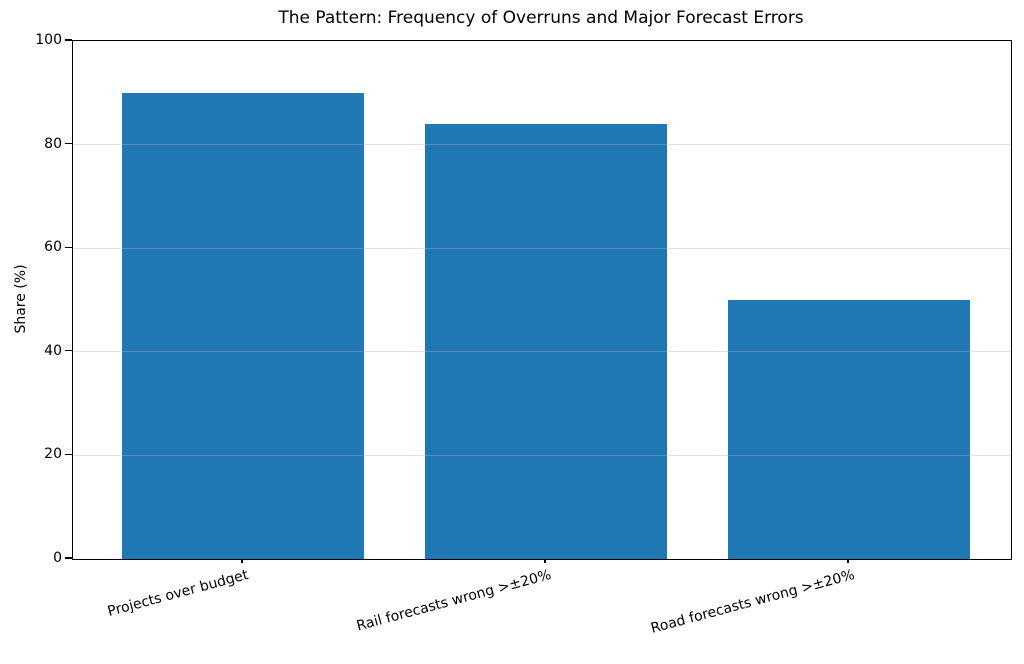 Image resolution: width=1024 pixels, height=664 pixels. Describe the element at coordinates (48, 40) in the screenshot. I see `y-tick-label: 100` at that location.